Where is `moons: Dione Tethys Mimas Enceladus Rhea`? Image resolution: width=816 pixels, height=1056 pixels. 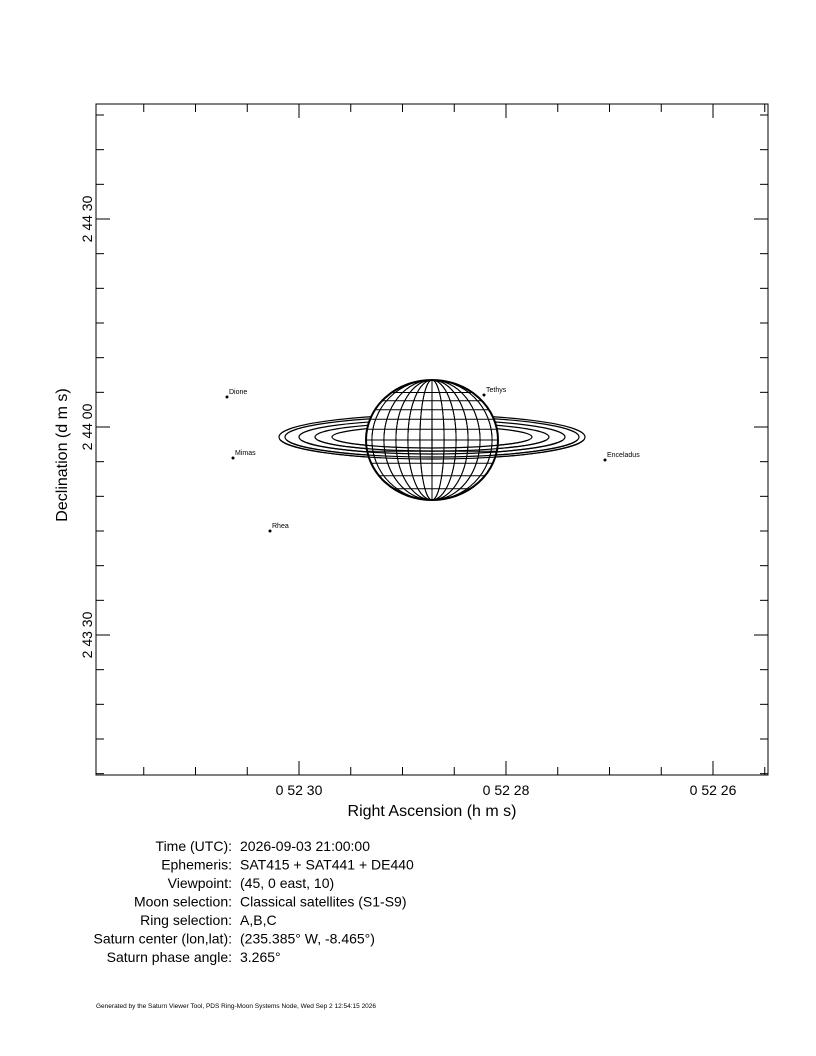 moons: Dione Tethys Mimas Enceladus Rhea is located at coordinates (432, 460).